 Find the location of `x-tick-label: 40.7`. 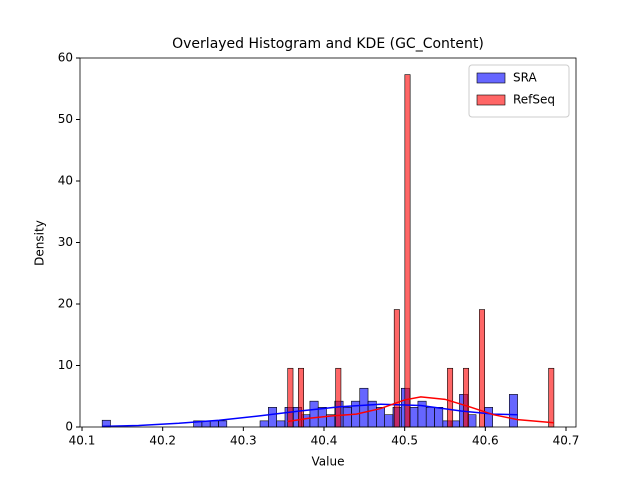

x-tick-label: 40.7 is located at coordinates (566, 441).